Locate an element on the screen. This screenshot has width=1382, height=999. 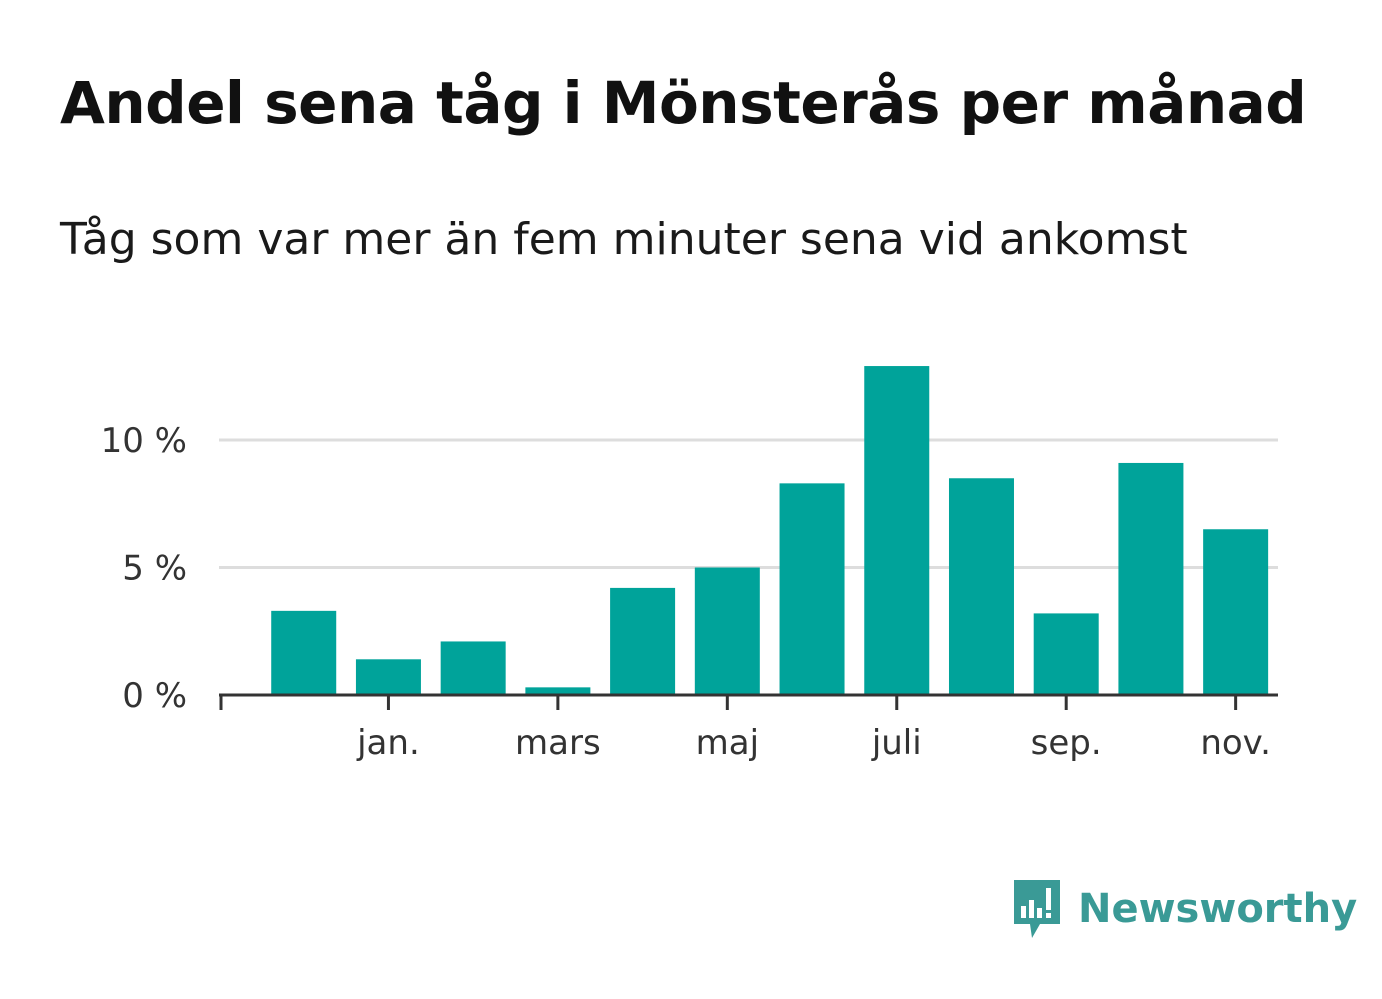
bar-dec is located at coordinates (304, 652).